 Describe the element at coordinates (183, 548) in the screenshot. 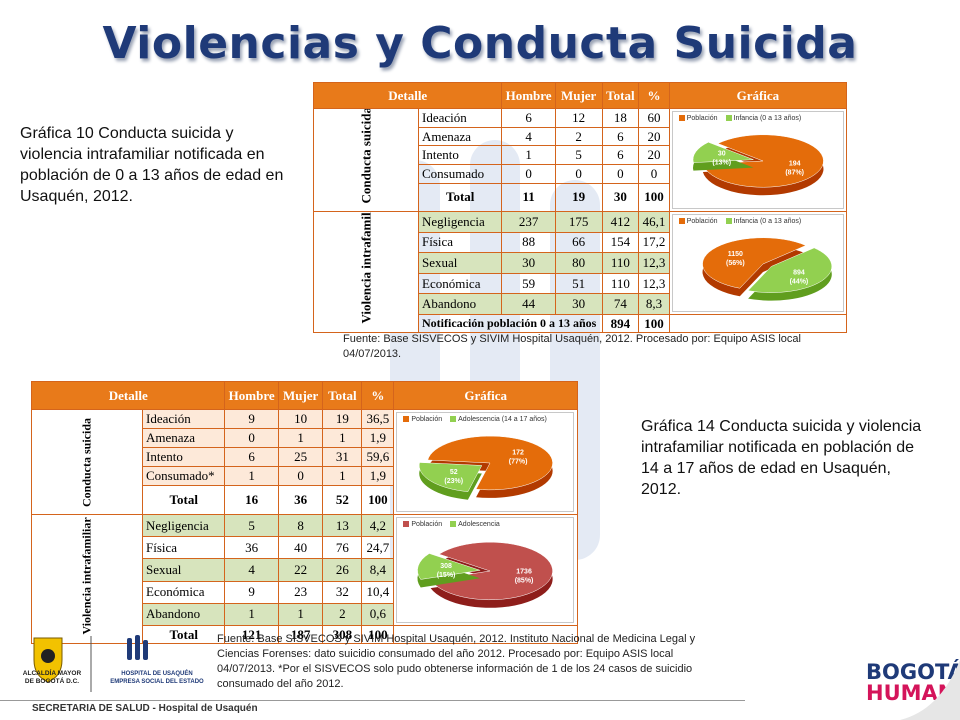

I see `row-label: Física` at that location.